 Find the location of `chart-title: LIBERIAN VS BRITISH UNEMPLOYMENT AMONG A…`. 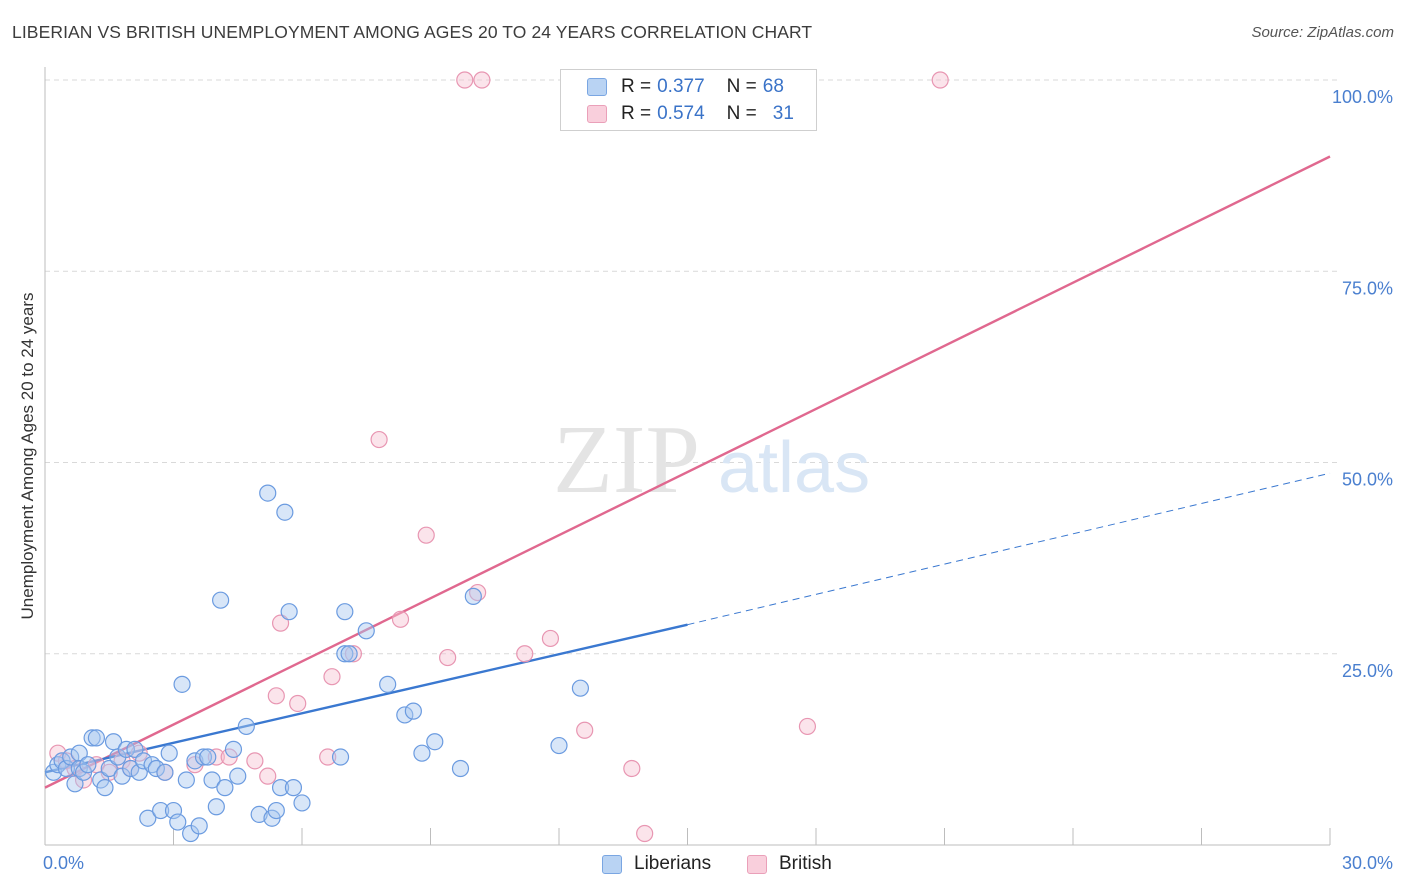

chart-title: LIBERIAN VS BRITISH UNEMPLOYMENT AMONG A… is located at coordinates (412, 32).